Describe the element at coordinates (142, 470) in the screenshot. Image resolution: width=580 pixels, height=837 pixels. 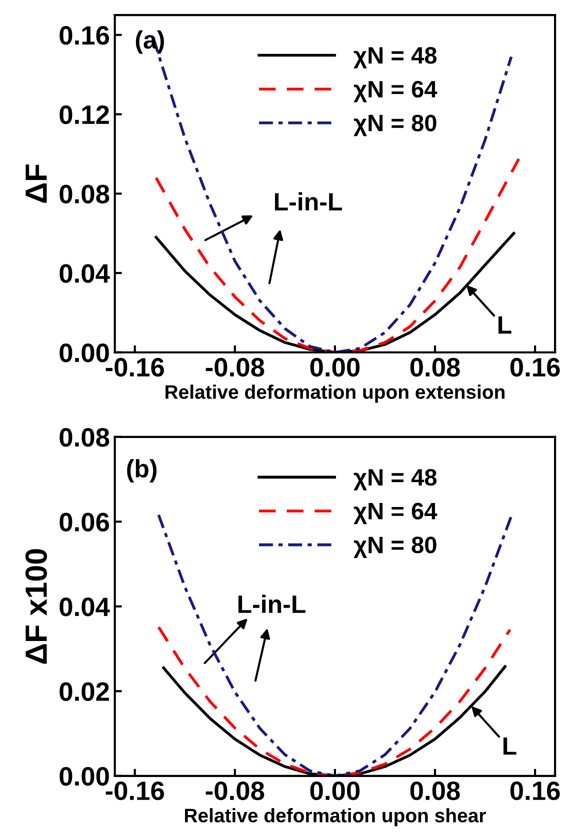
I see `annotation: (b)` at that location.